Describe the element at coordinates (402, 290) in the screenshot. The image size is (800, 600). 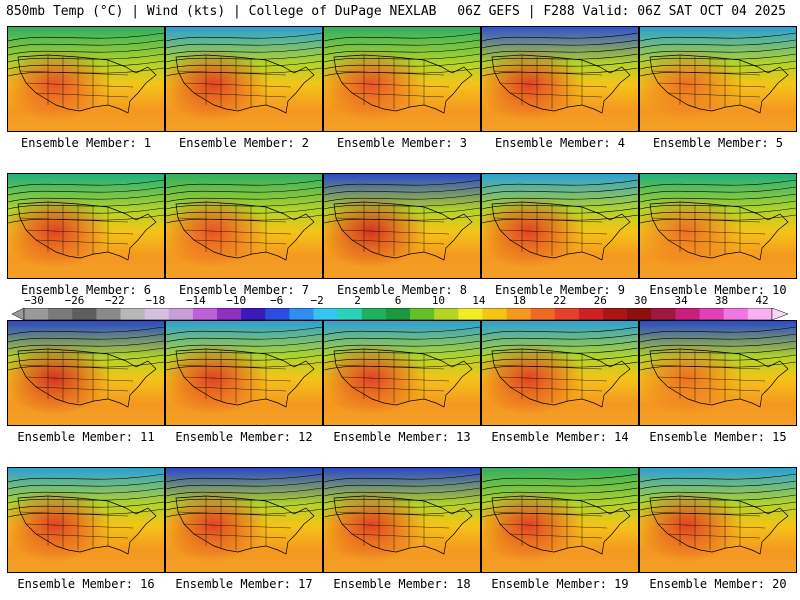
I see `panel-caption: Ensemble Member: 8` at that location.